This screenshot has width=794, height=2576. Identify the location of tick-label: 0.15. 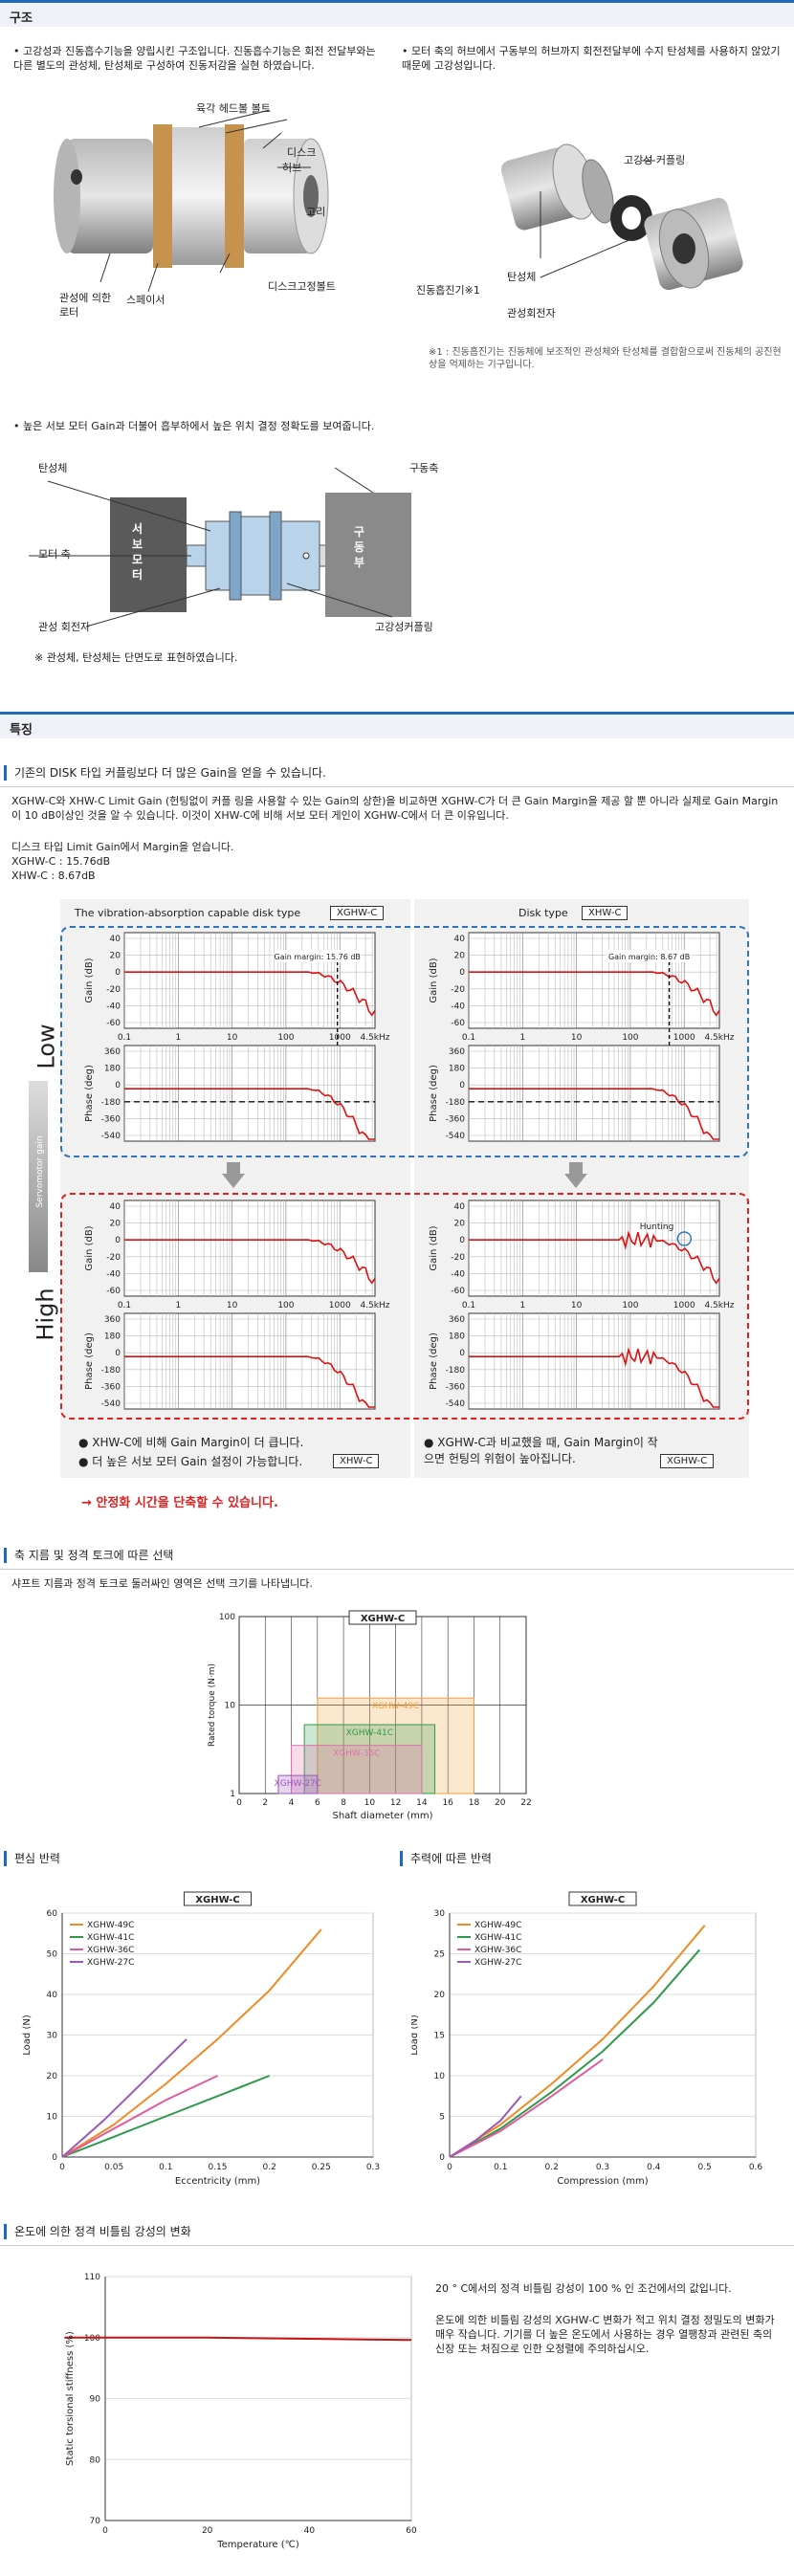
(217, 2167).